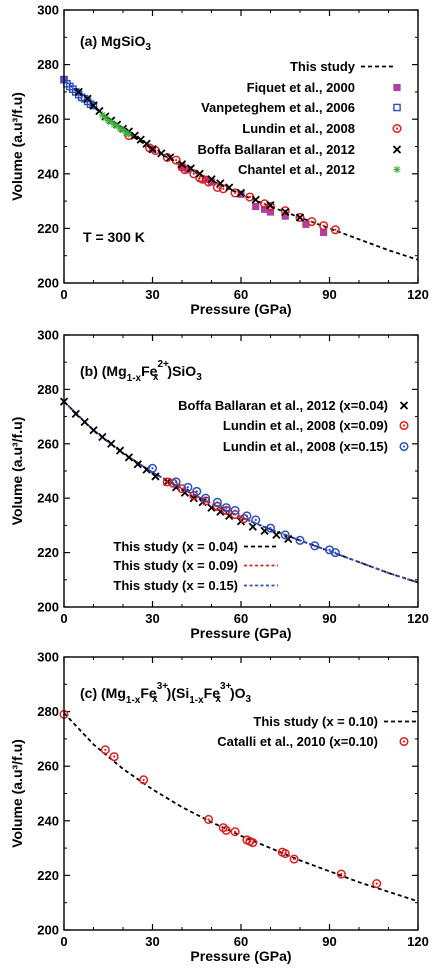 This screenshot has width=436, height=971. What do you see at coordinates (48, 766) in the screenshot?
I see `panel-c-ytick-label: 260` at bounding box center [48, 766].